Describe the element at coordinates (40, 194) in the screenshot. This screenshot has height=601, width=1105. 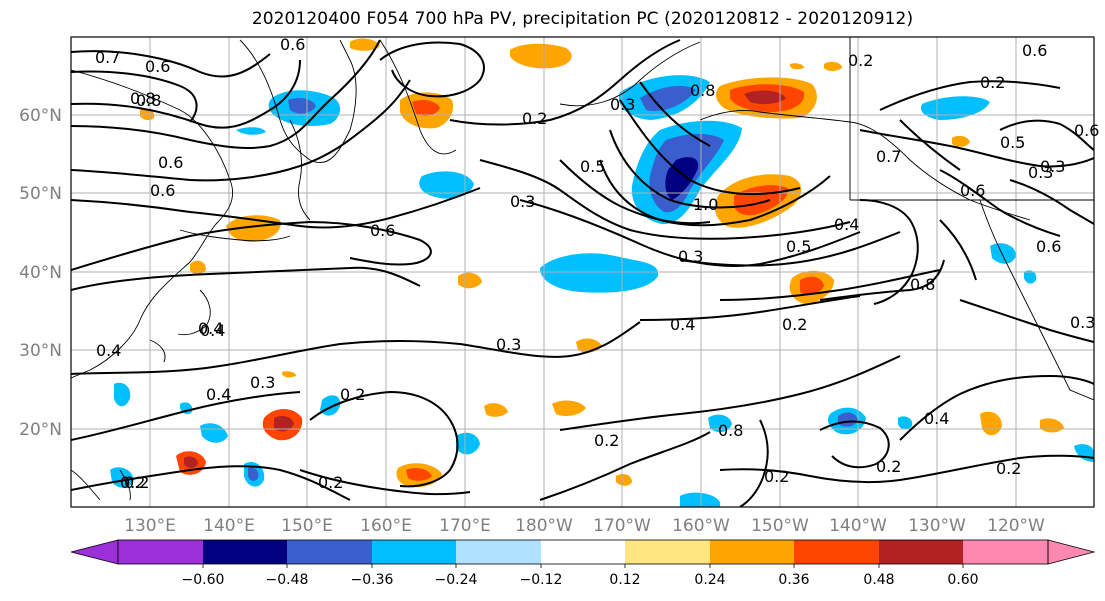
I see `lat-label: 50°N` at that location.